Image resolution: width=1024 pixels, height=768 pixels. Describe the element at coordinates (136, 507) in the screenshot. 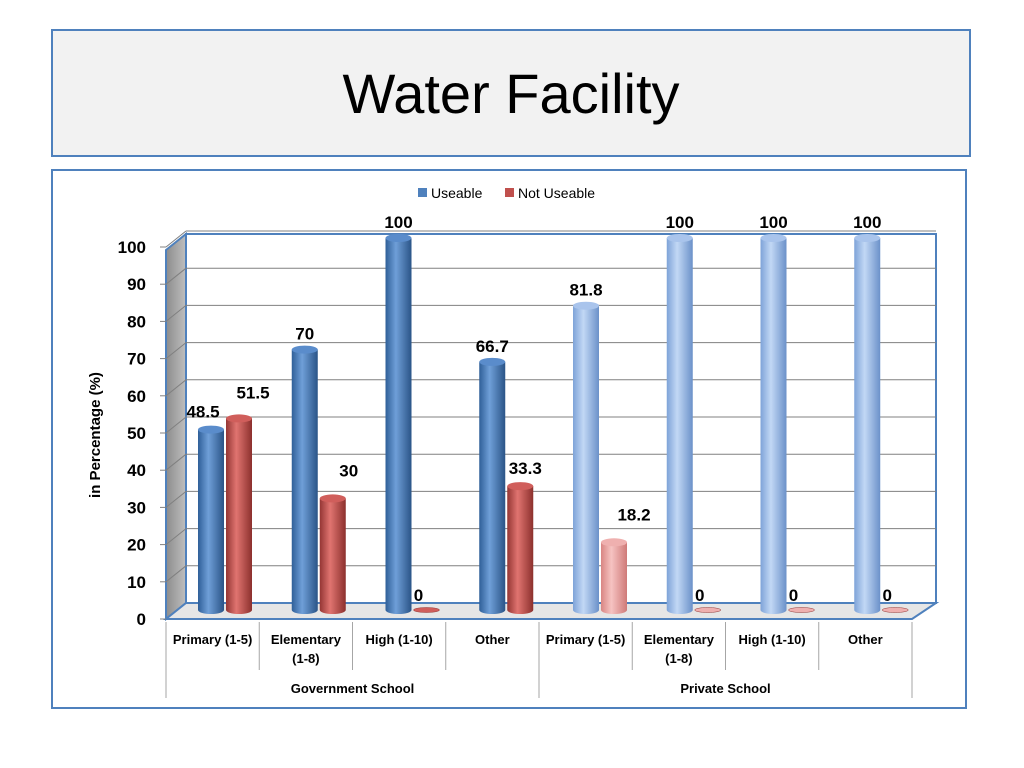

I see `y-tick-label: 30` at that location.